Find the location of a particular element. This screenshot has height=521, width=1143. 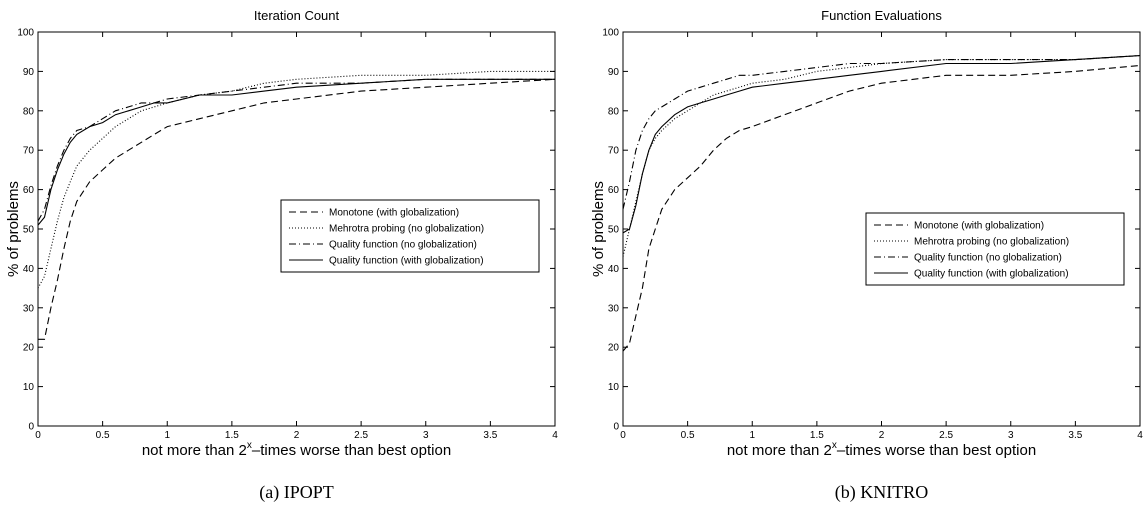

caption: (b) KNITRO is located at coordinates (881, 492).